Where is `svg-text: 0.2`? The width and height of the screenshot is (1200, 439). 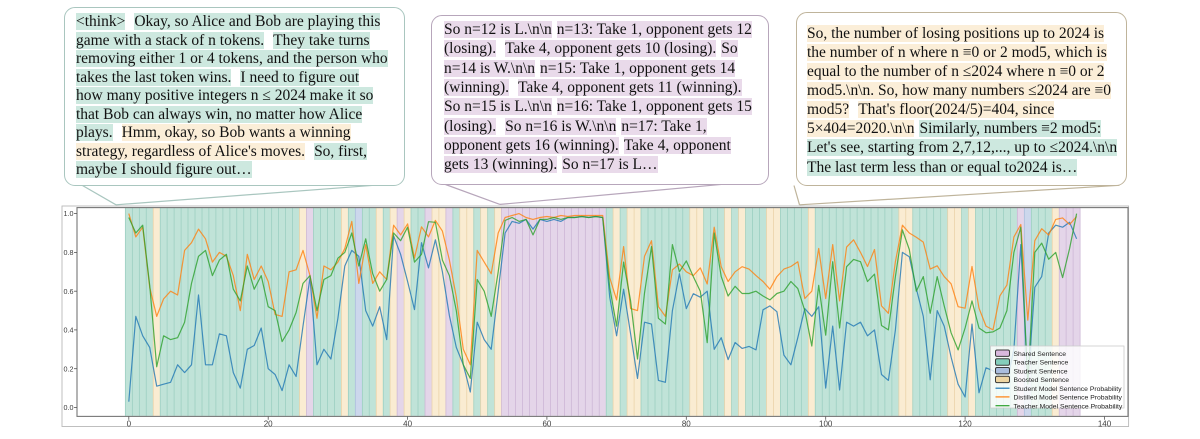 svg-text: 0.2 is located at coordinates (69, 368).